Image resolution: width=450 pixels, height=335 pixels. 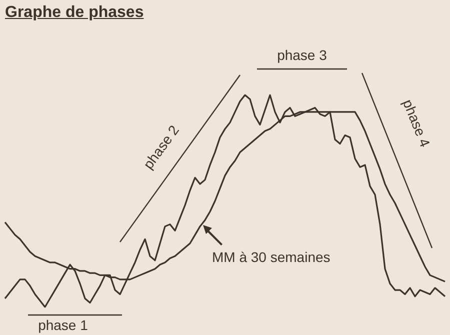 I want to click on text: phase 1, so click(x=63, y=325).